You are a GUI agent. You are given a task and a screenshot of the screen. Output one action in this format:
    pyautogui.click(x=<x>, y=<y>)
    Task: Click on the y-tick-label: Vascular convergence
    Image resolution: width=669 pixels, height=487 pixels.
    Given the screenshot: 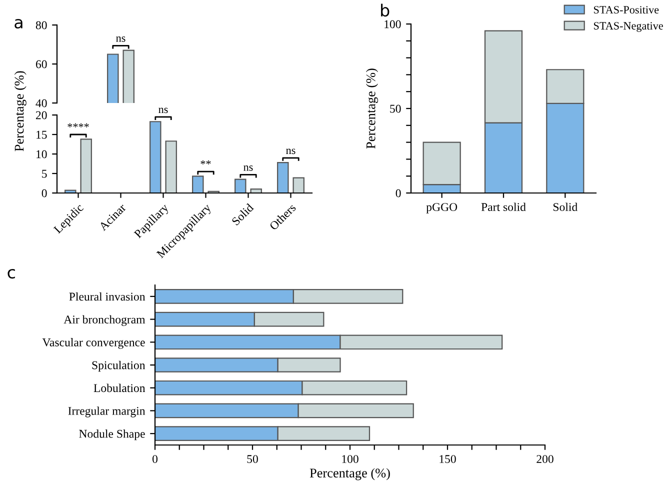 What is the action you would take?
    pyautogui.click(x=93, y=343)
    